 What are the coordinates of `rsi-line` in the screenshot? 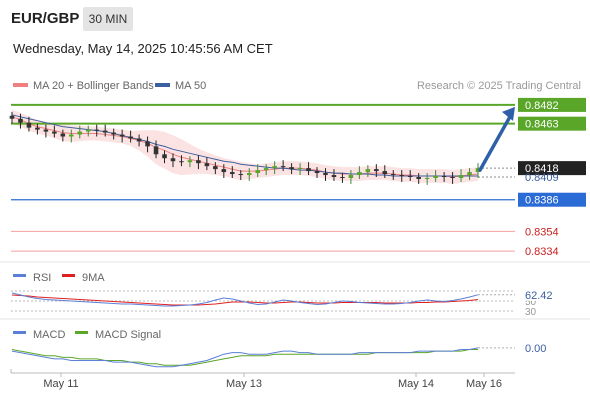 It's located at (245, 299).